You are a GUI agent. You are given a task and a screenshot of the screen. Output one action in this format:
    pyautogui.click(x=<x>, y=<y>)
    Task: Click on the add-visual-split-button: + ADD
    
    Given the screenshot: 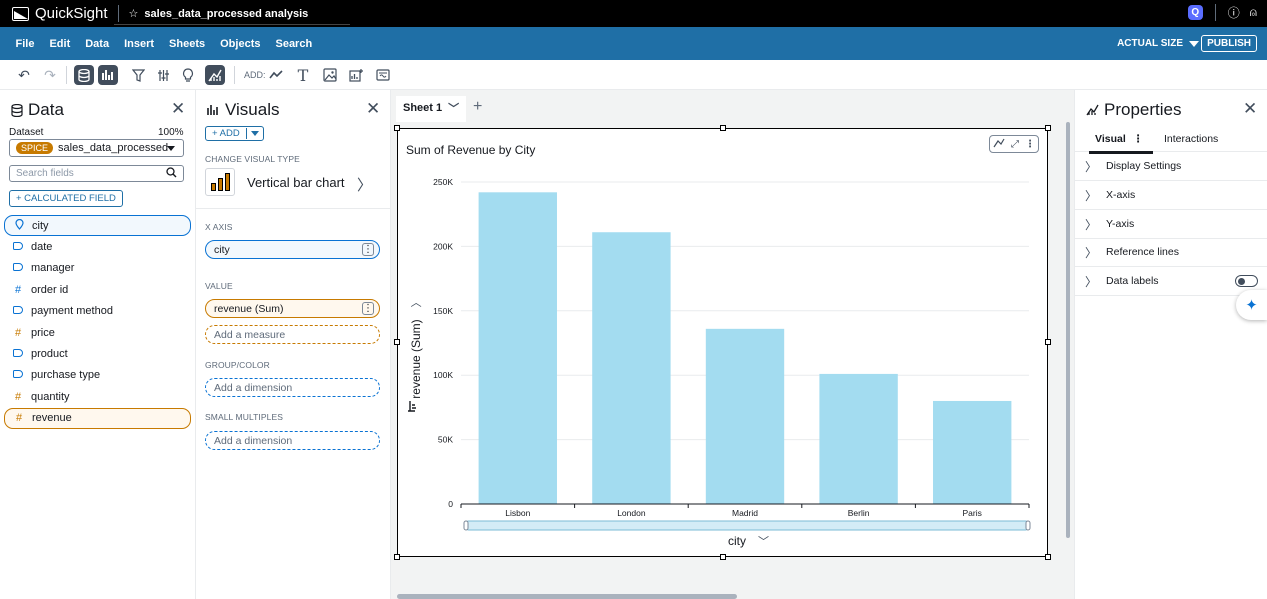 What is the action you would take?
    pyautogui.click(x=234, y=133)
    